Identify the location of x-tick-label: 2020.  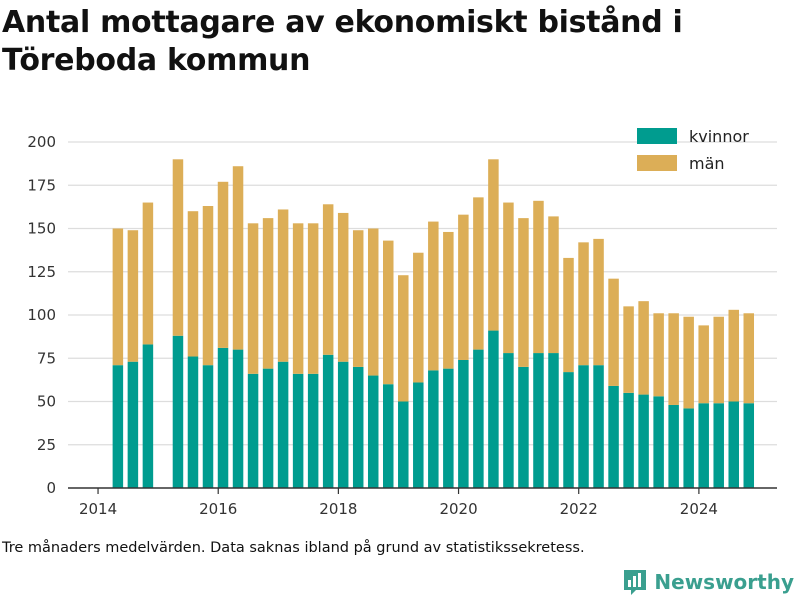
(458, 509).